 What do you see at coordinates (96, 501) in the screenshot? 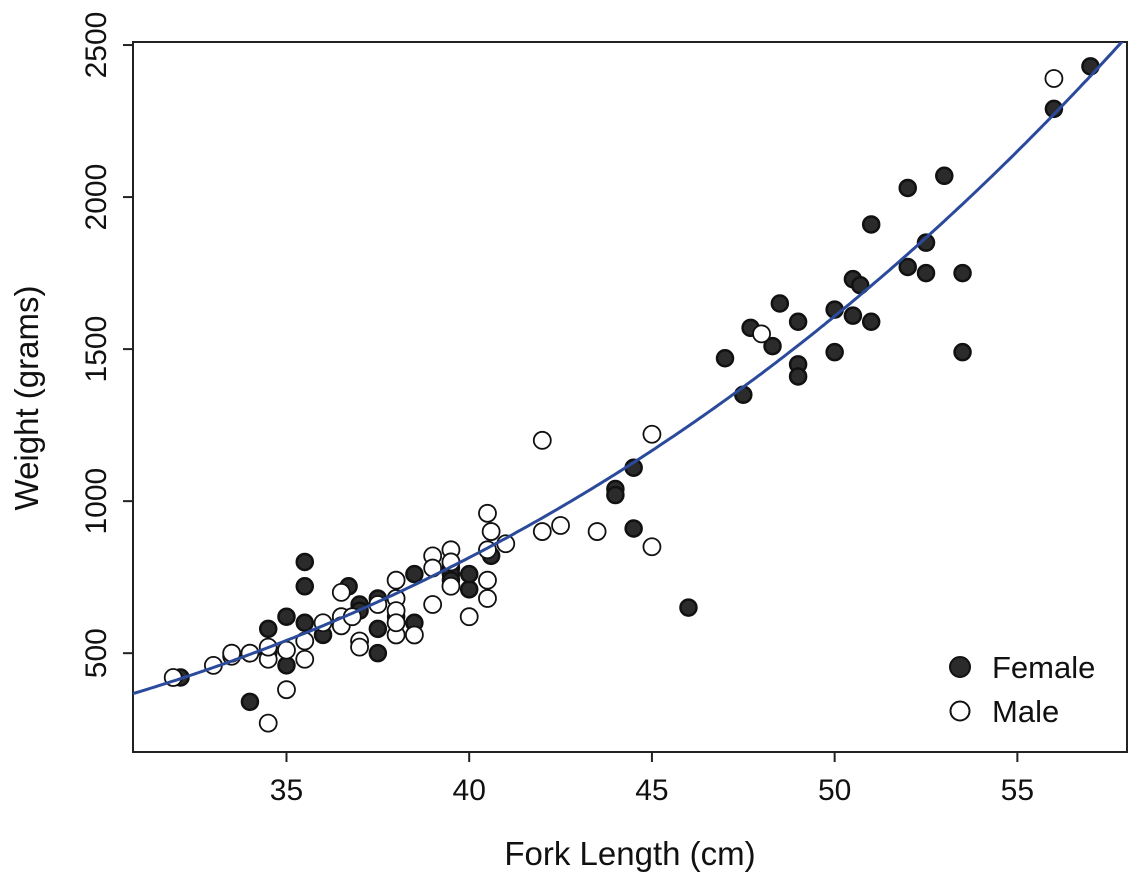
I see `y-tick-label: 1000` at bounding box center [96, 501].